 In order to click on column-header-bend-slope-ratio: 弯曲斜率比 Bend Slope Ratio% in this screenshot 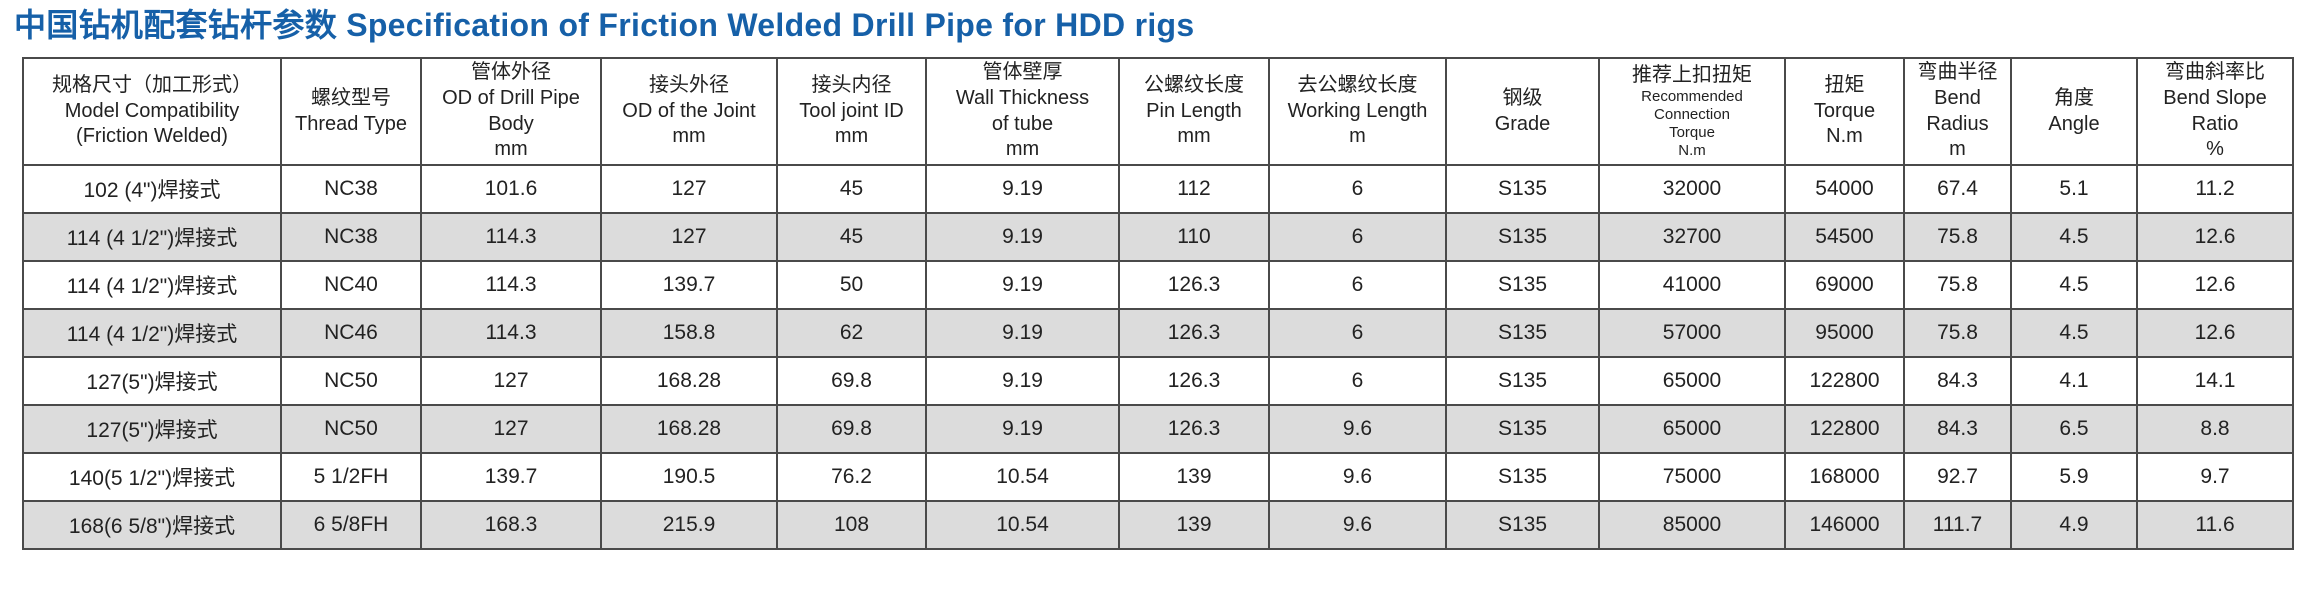, I will do `click(2215, 111)`.